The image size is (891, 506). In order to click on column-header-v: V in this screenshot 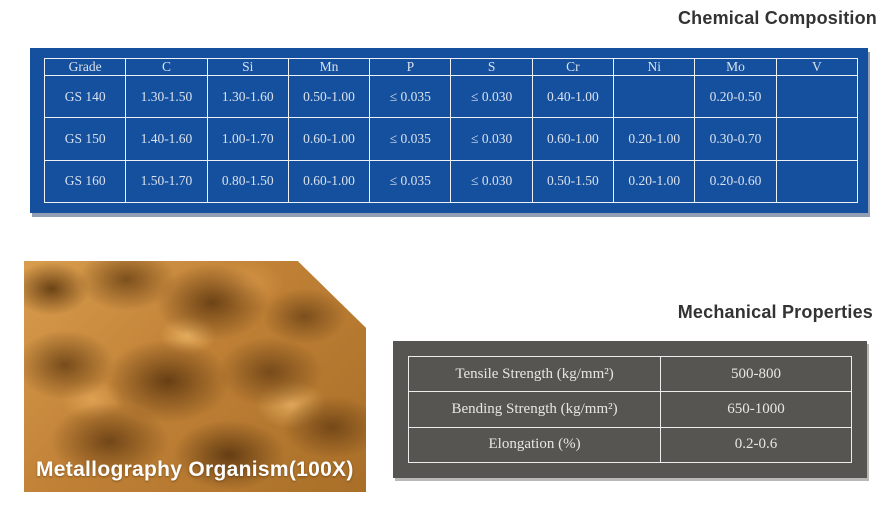, I will do `click(817, 67)`.